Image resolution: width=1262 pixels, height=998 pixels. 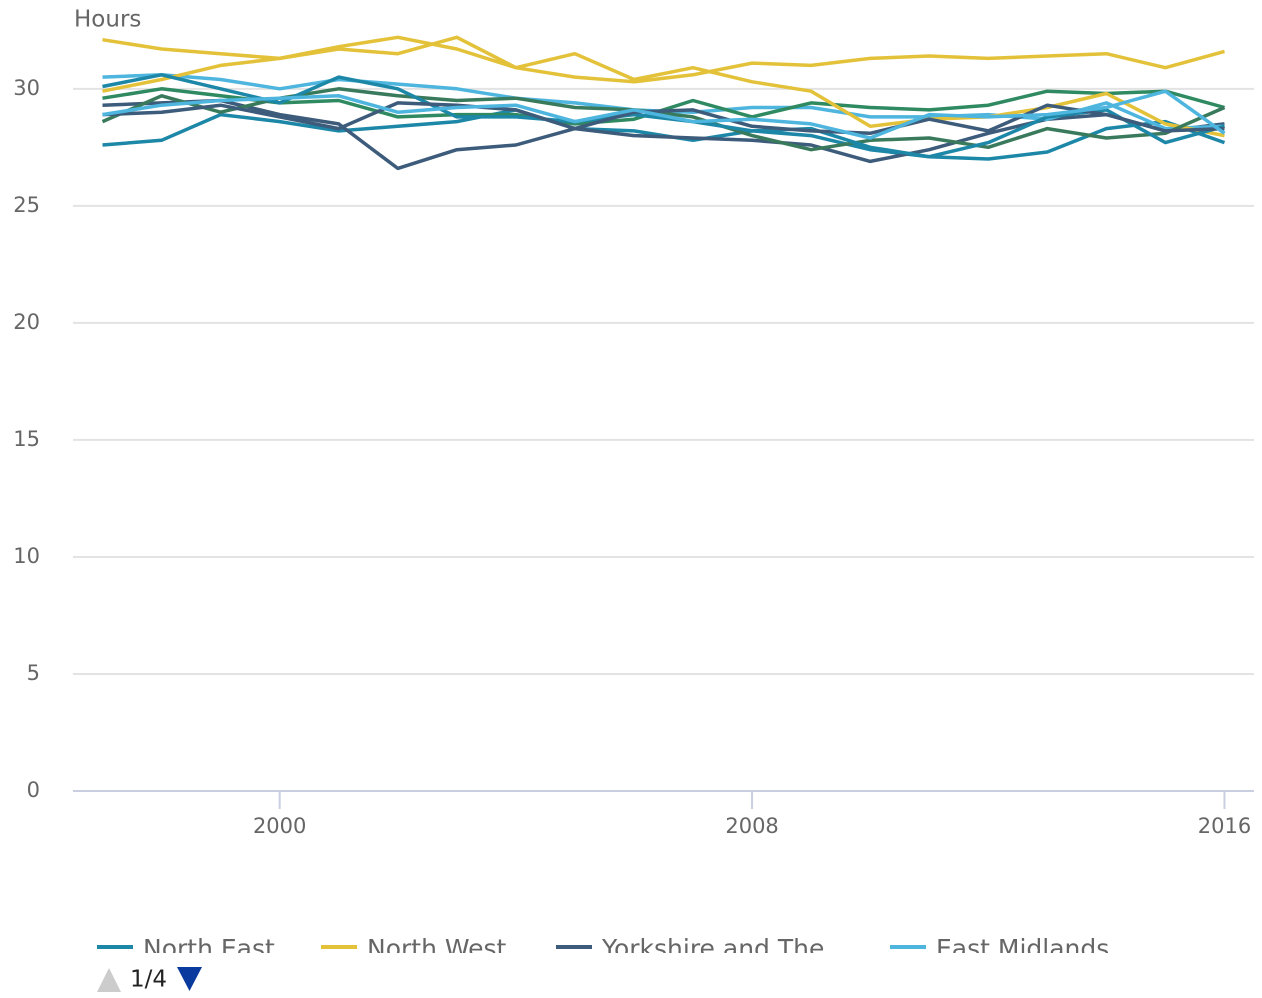 What do you see at coordinates (109, 980) in the screenshot?
I see `legend-prev` at bounding box center [109, 980].